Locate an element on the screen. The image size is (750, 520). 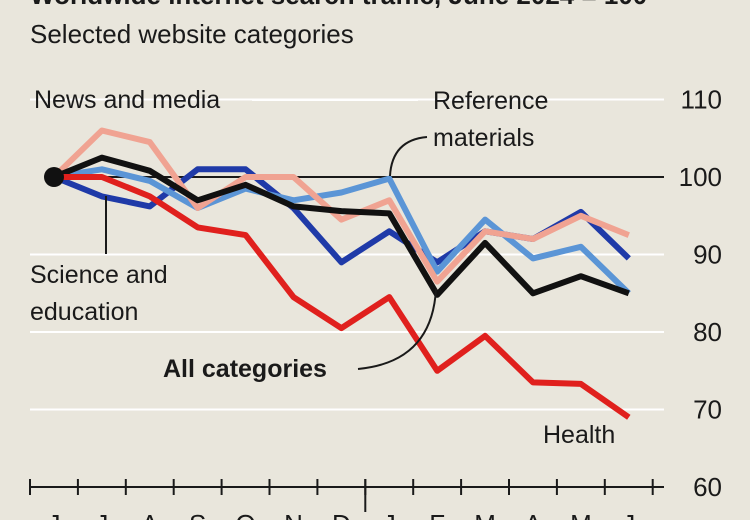
start-point-marker is located at coordinates (54, 177).